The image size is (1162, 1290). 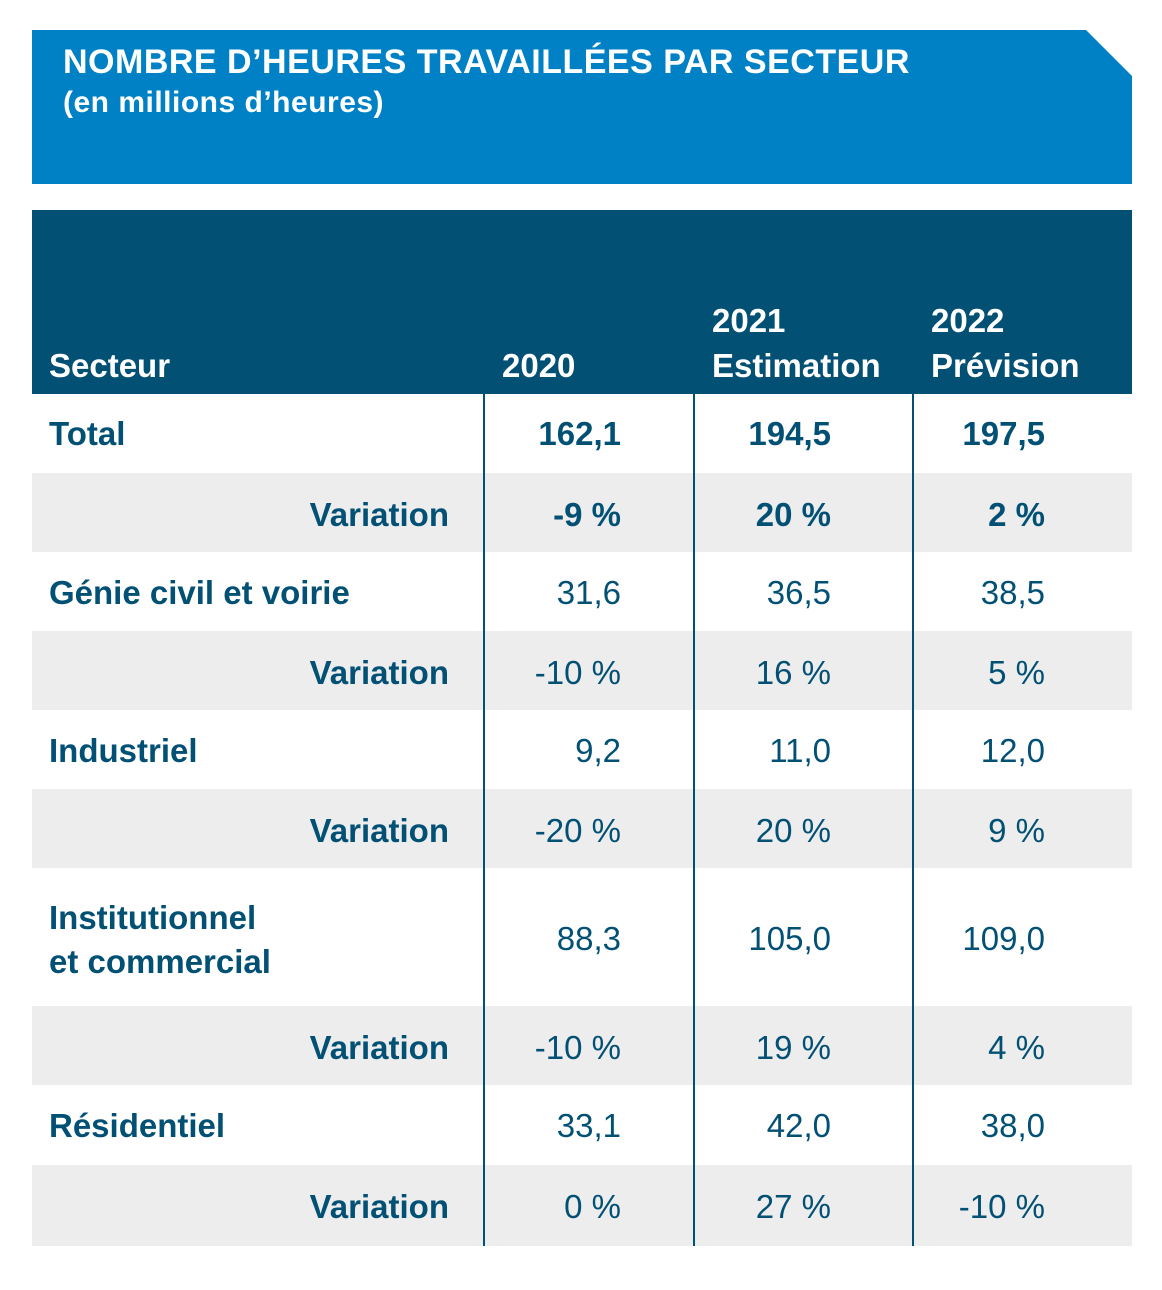 I want to click on table-subtitle: (en millions d’heures), so click(x=224, y=102).